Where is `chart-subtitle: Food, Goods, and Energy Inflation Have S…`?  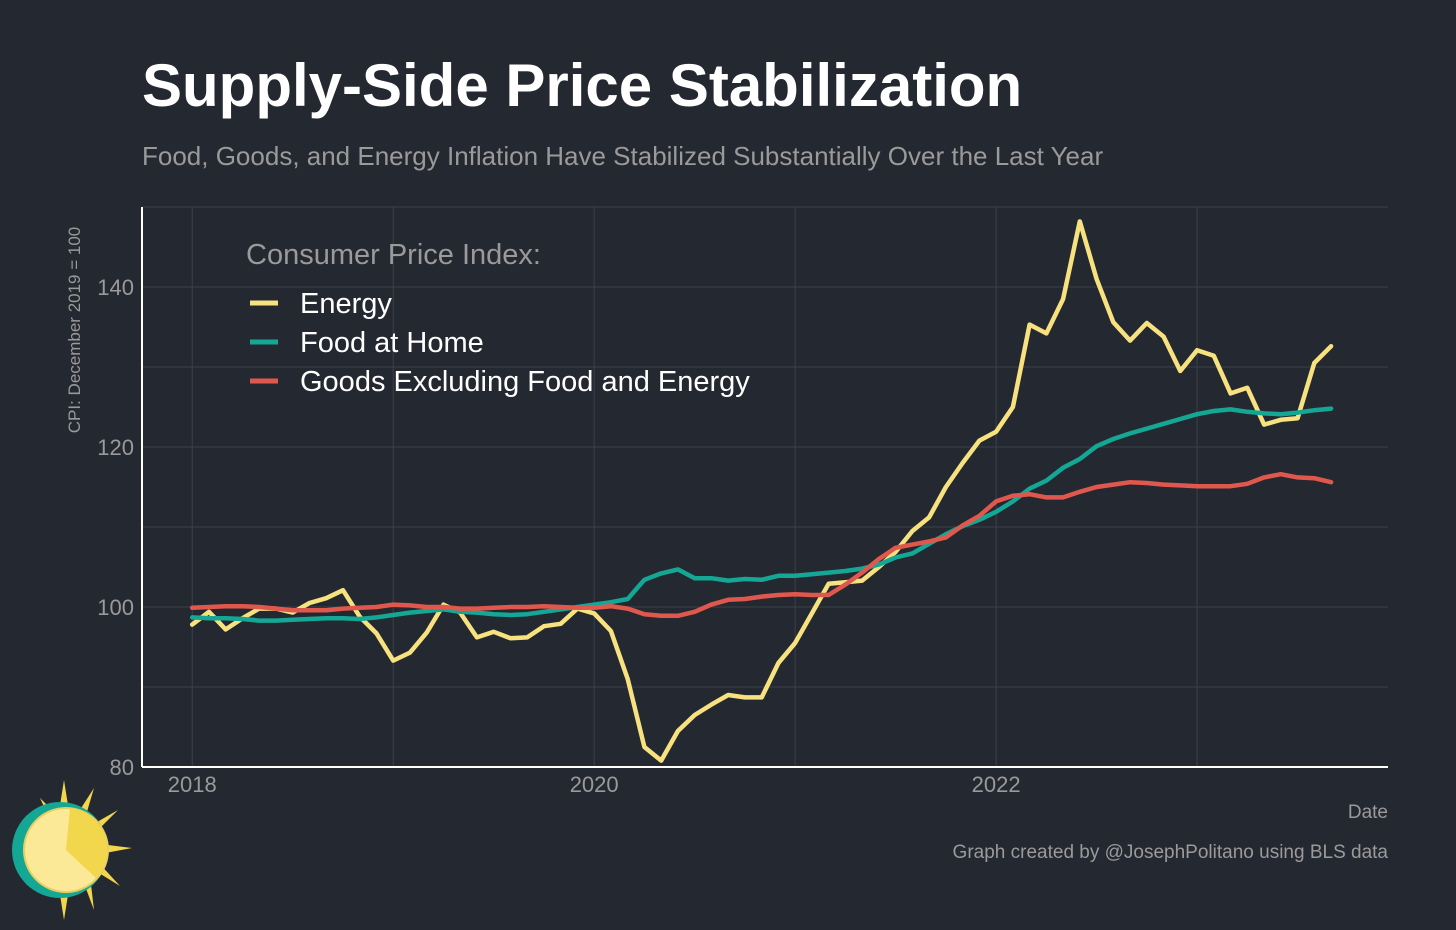
chart-subtitle: Food, Goods, and Energy Inflation Have S… is located at coordinates (623, 156).